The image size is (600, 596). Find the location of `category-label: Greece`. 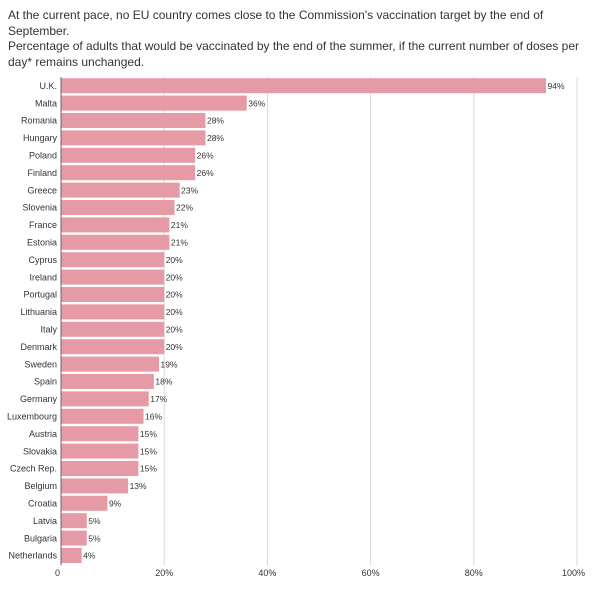

category-label: Greece is located at coordinates (42, 190).